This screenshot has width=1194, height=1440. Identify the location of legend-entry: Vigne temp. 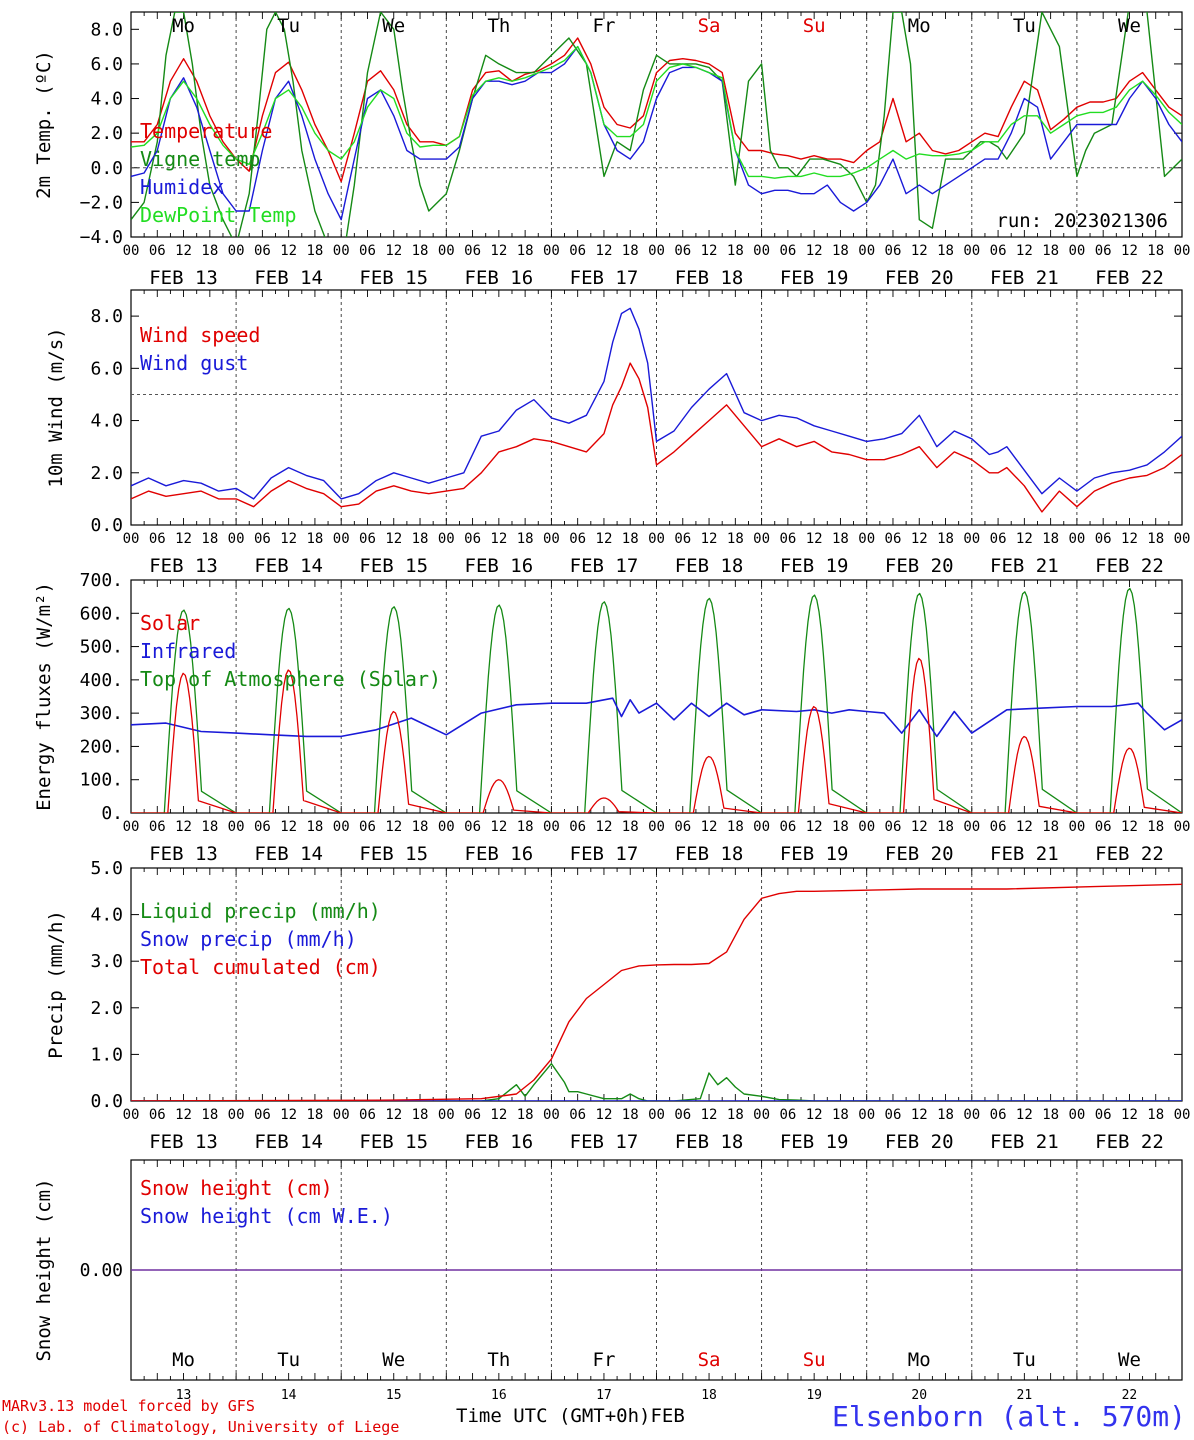
(200, 159).